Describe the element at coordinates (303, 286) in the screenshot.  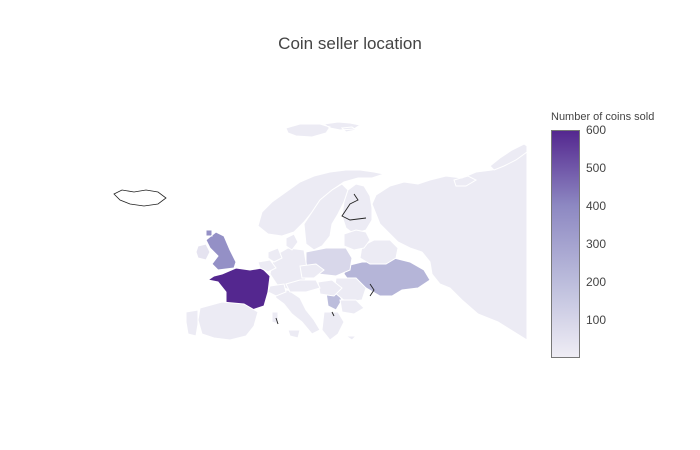
I see `region-austria: Austria: 10` at that location.